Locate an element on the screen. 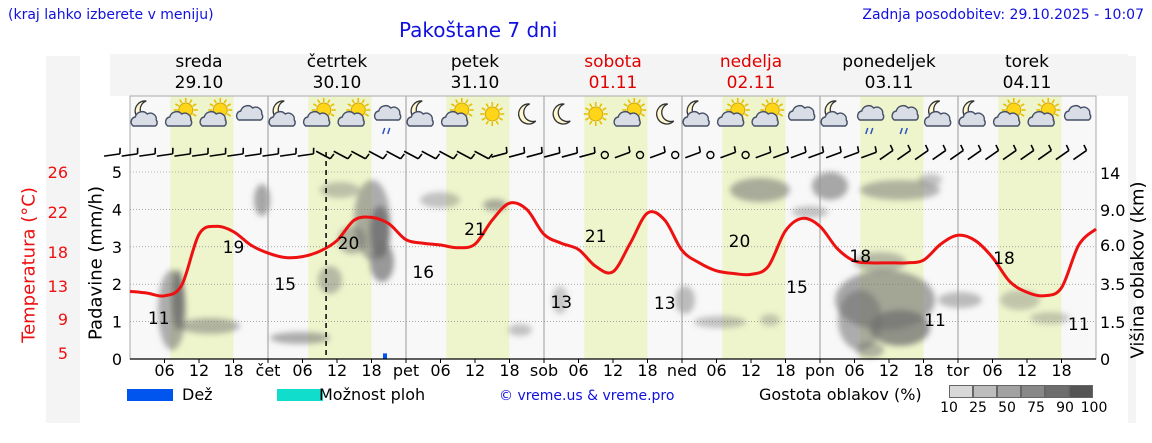  temp-tick-label: 5 is located at coordinates (63, 353).